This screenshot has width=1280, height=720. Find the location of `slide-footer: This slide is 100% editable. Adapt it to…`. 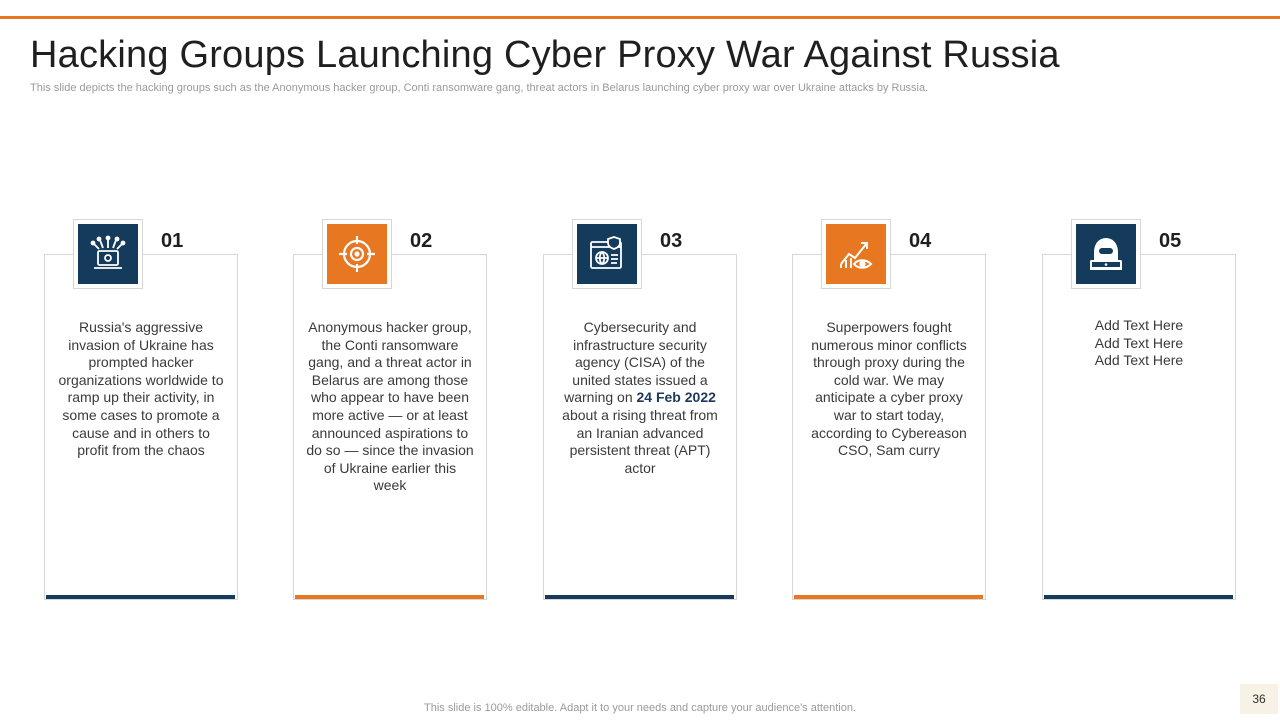

slide-footer: This slide is 100% editable. Adapt it to… is located at coordinates (640, 708).